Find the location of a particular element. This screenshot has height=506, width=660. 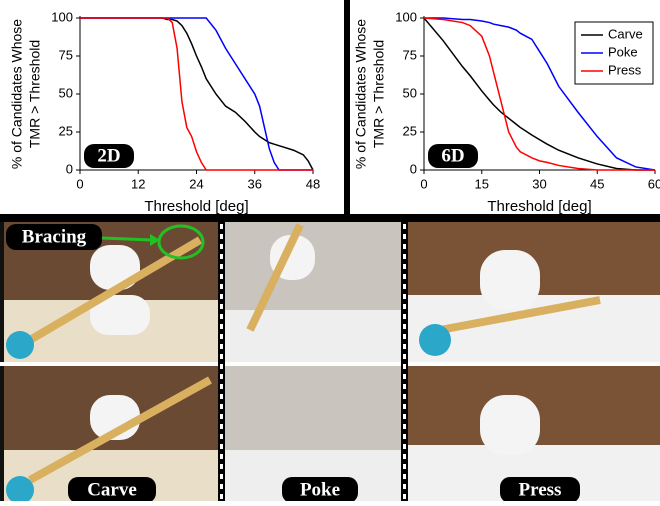

badge-label: 6D is located at coordinates (452, 155).